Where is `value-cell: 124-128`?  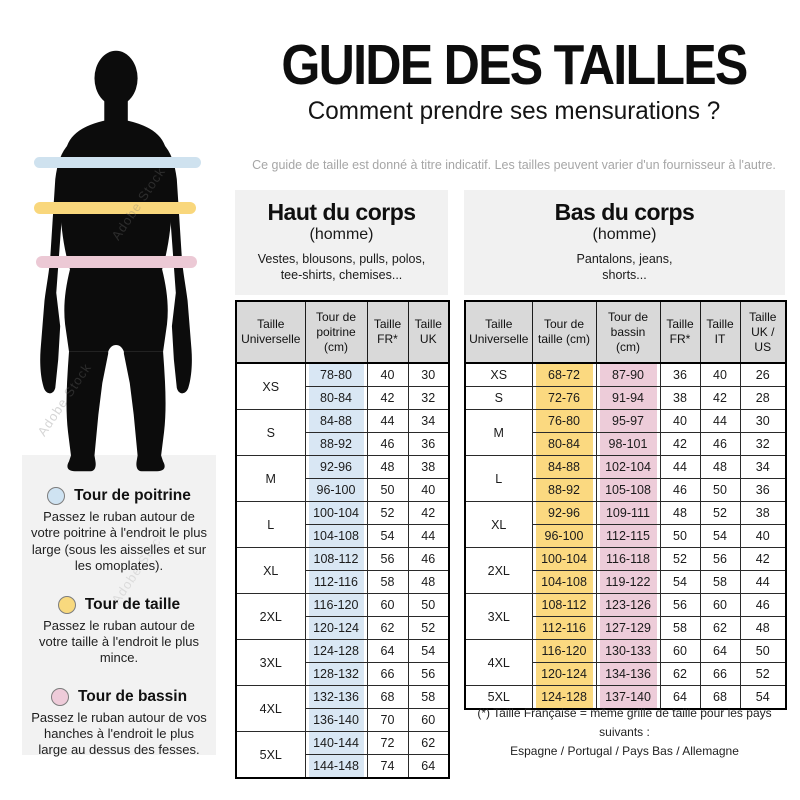
value-cell: 124-128 is located at coordinates (336, 651).